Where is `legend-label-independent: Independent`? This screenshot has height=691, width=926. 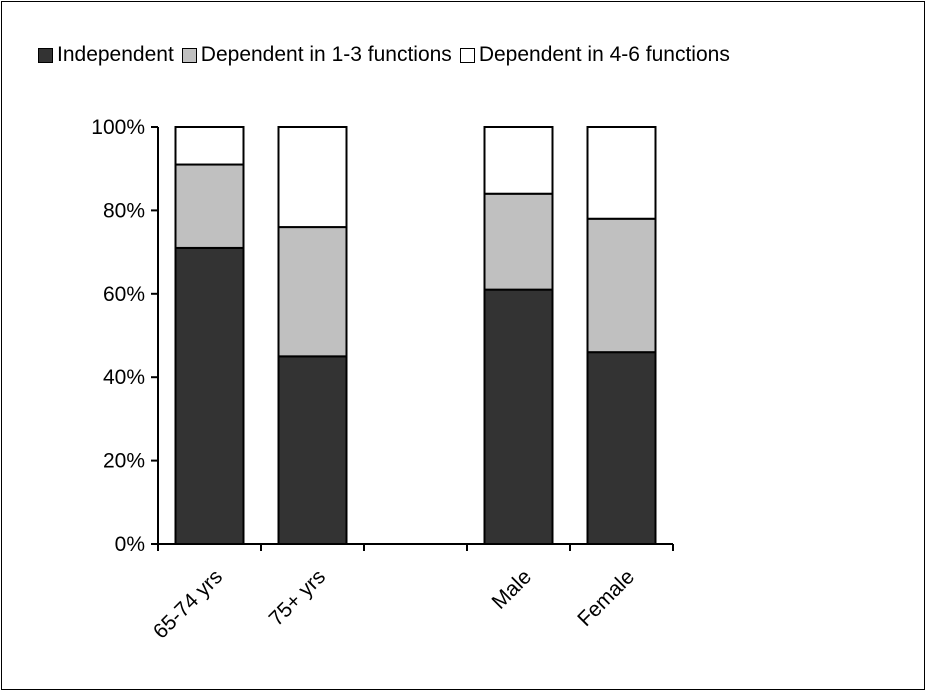 legend-label-independent: Independent is located at coordinates (115, 54).